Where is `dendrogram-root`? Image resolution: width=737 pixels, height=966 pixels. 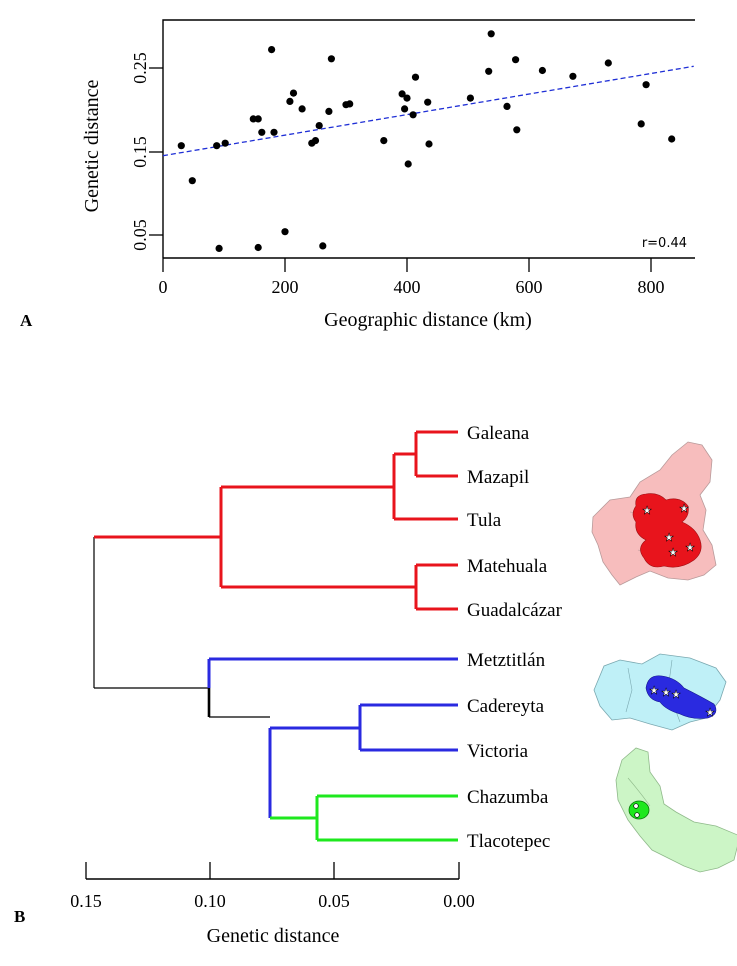
dendrogram-root is located at coordinates (181, 627).